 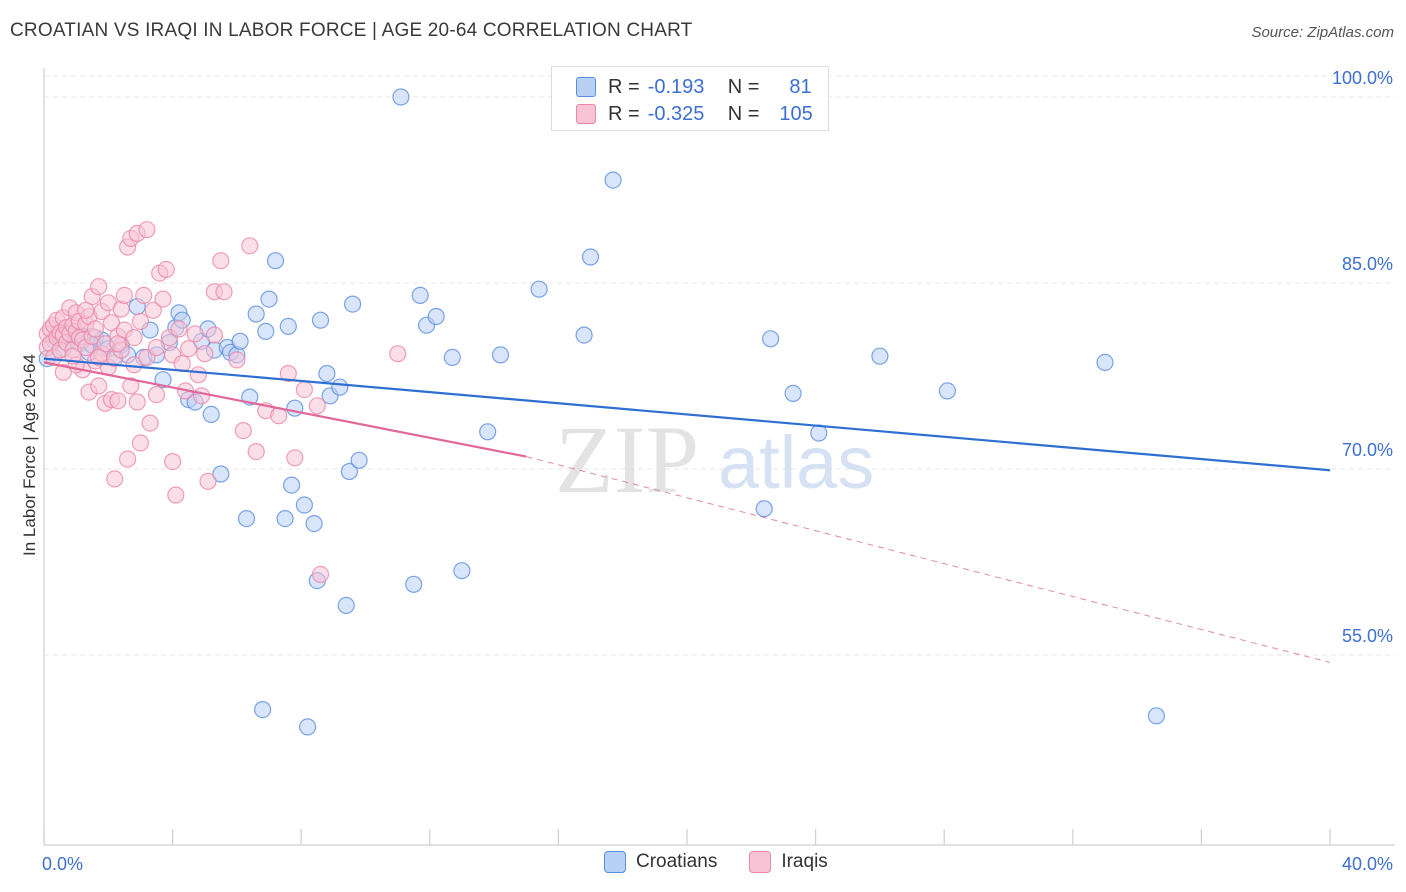 What do you see at coordinates (676, 113) in the screenshot?
I see `legend-r-value: -0.325` at bounding box center [676, 113].